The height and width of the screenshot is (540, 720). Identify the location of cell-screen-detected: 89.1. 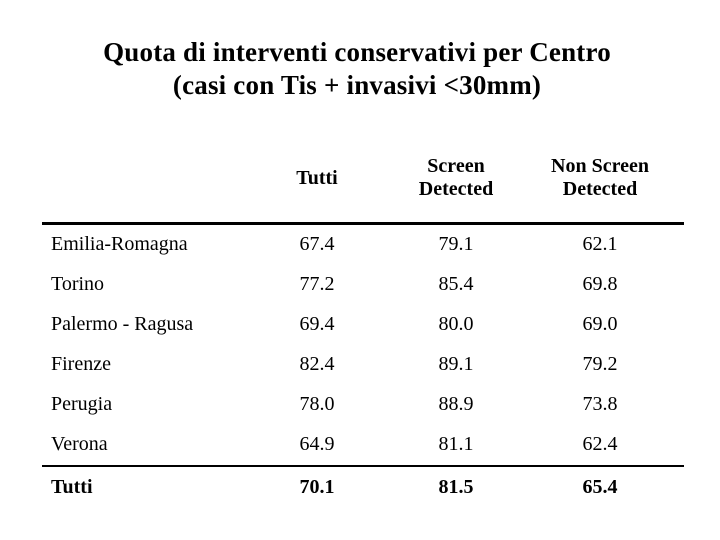
(456, 364).